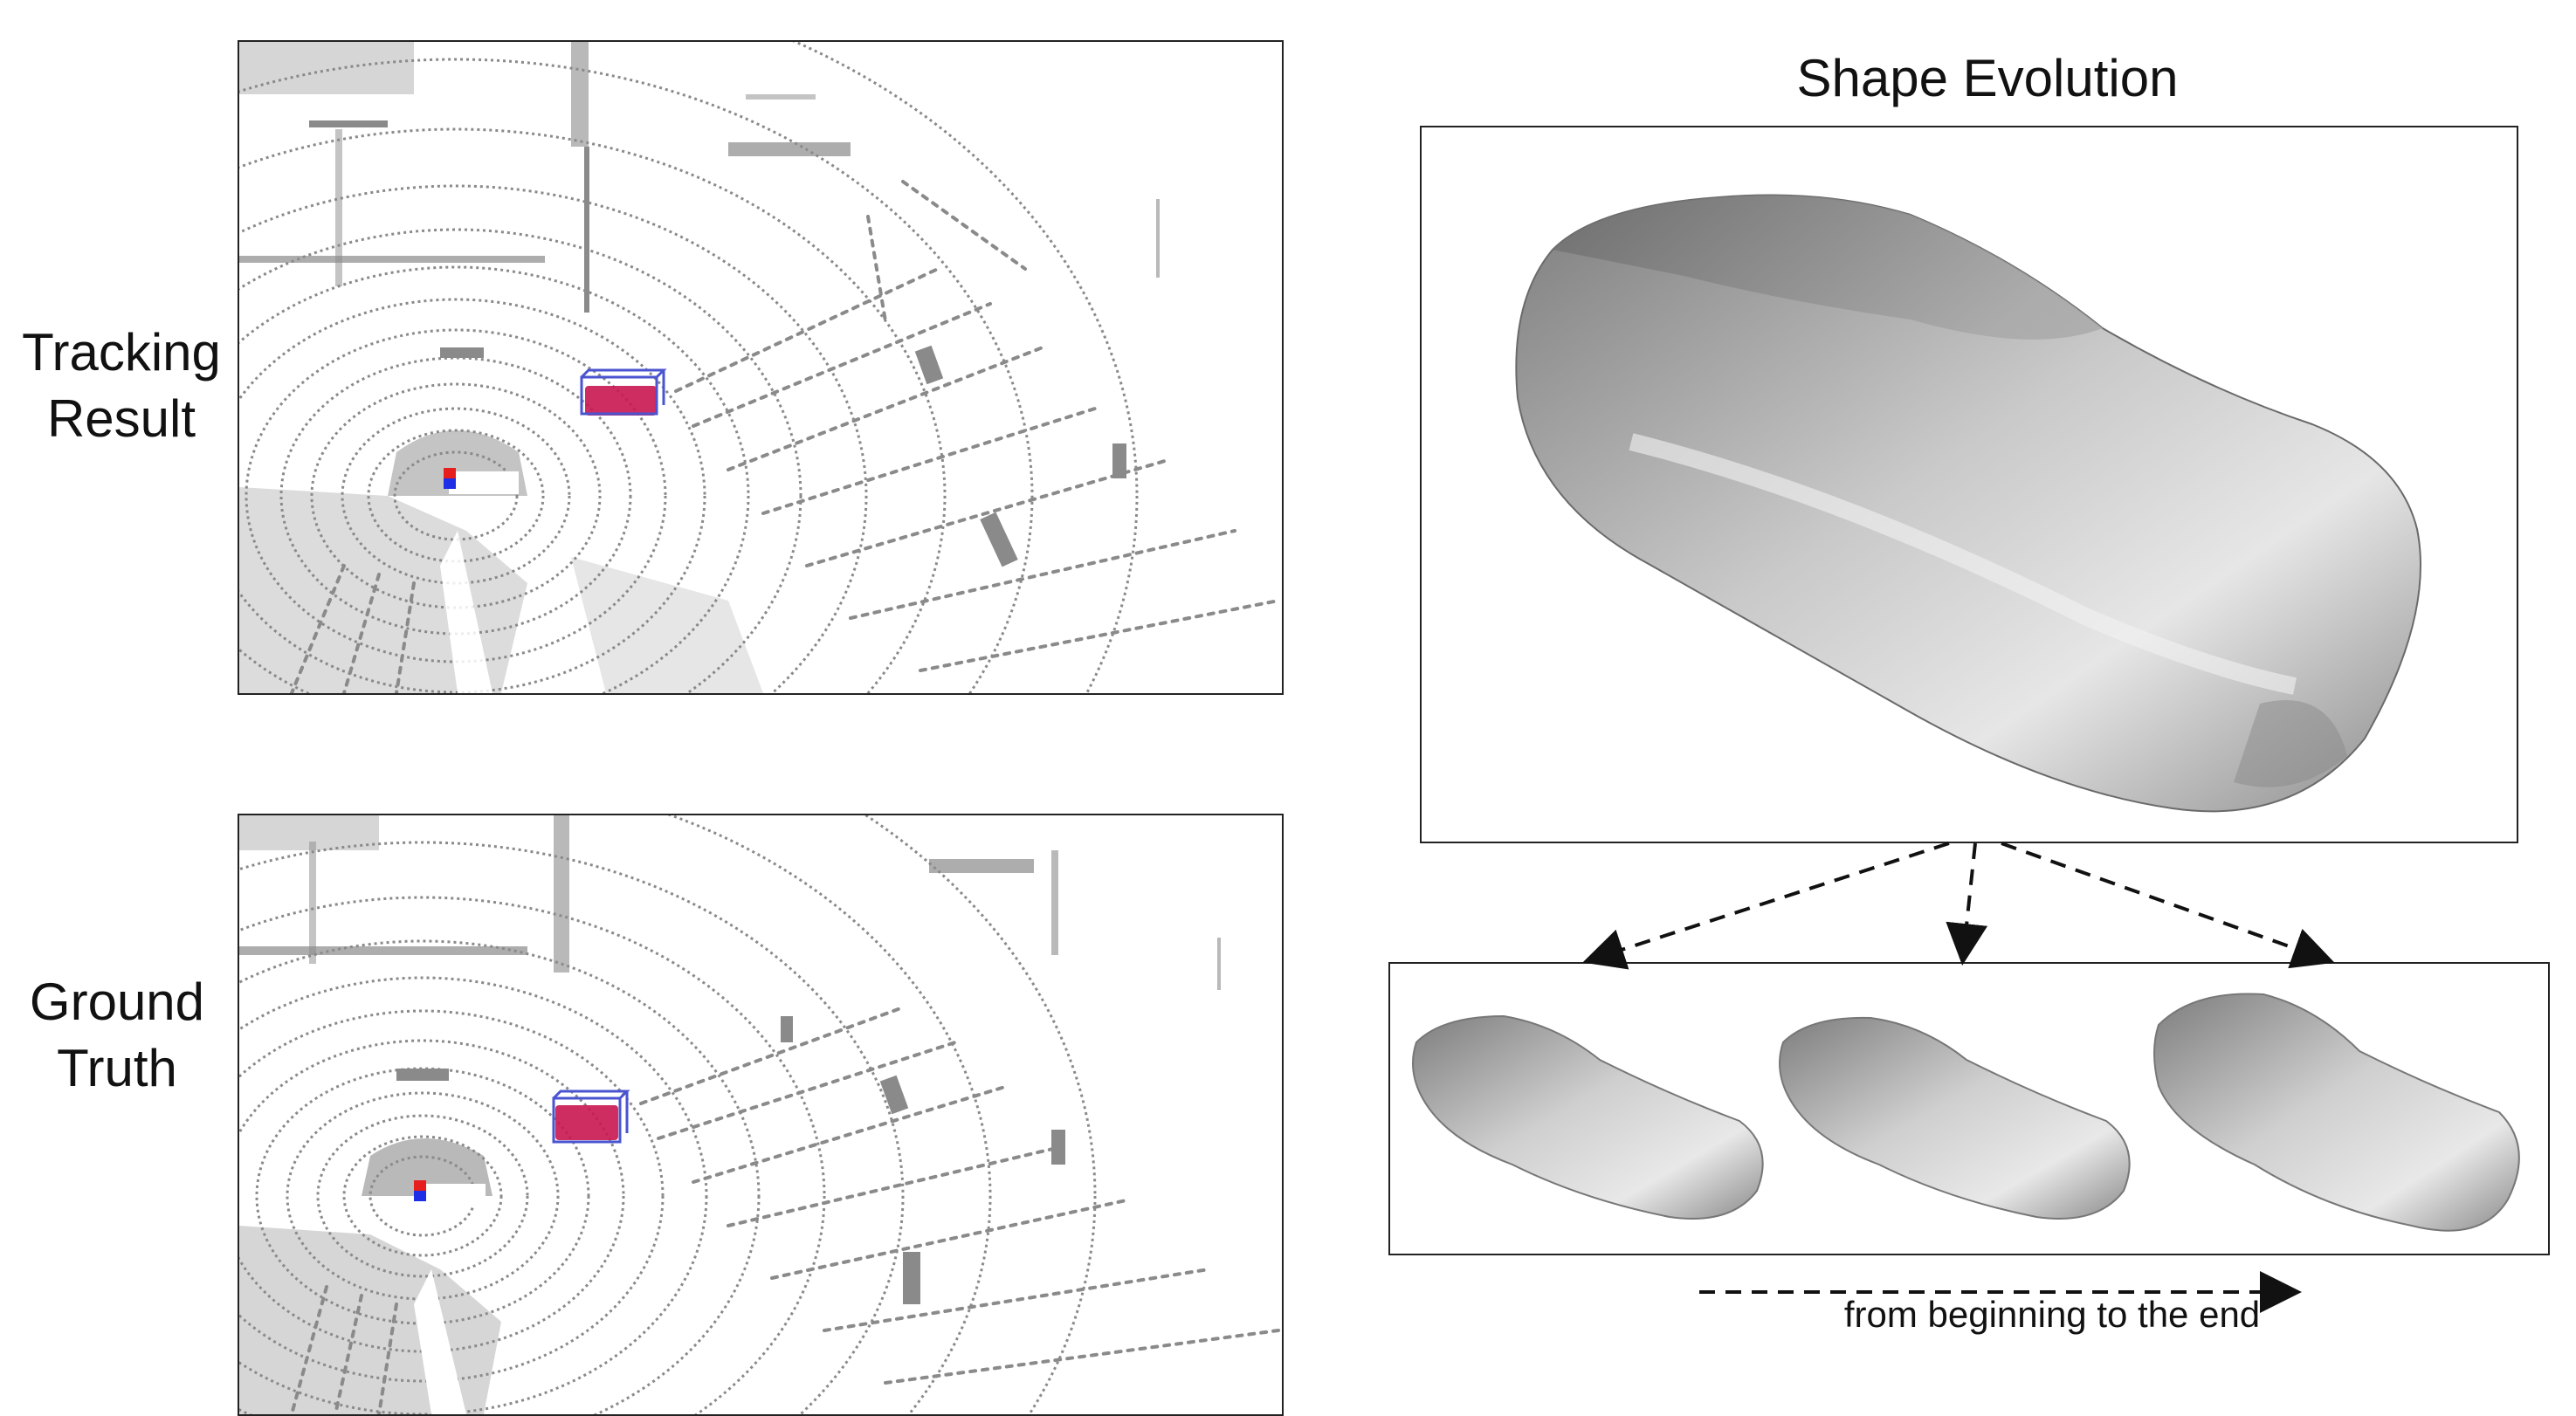 The width and height of the screenshot is (2576, 1416). Describe the element at coordinates (121, 352) in the screenshot. I see `tracking-label-line1: Tracking` at that location.